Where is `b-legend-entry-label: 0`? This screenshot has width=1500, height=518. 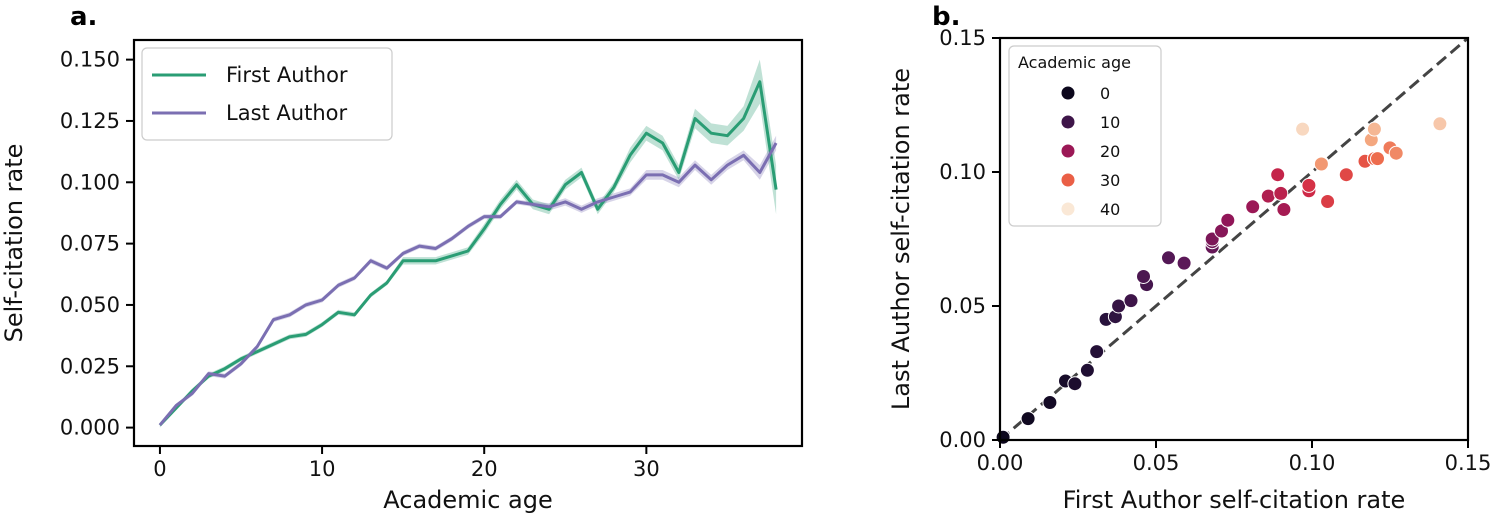 b-legend-entry-label: 0 is located at coordinates (1105, 93).